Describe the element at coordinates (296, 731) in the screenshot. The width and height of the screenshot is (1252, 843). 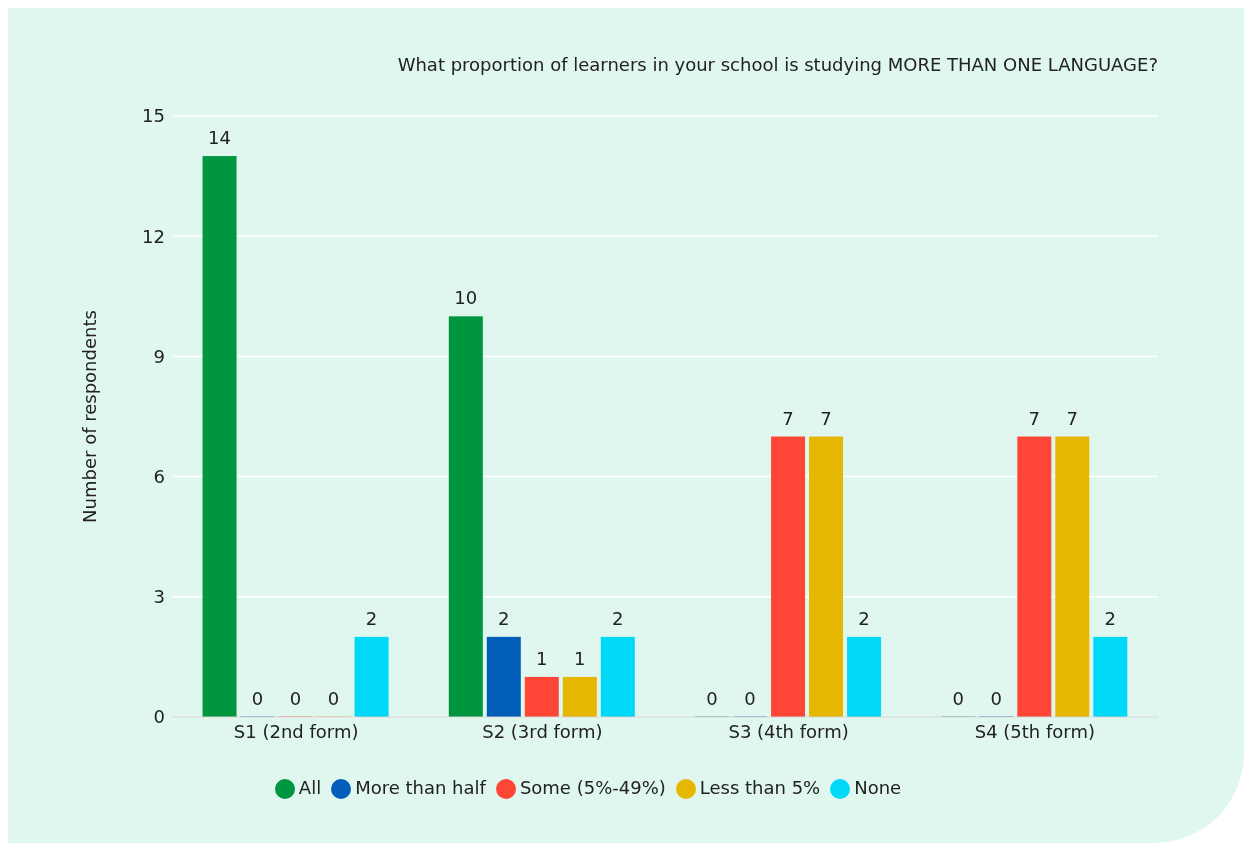
I see `x-tick-label: S1 (2nd form)` at that location.